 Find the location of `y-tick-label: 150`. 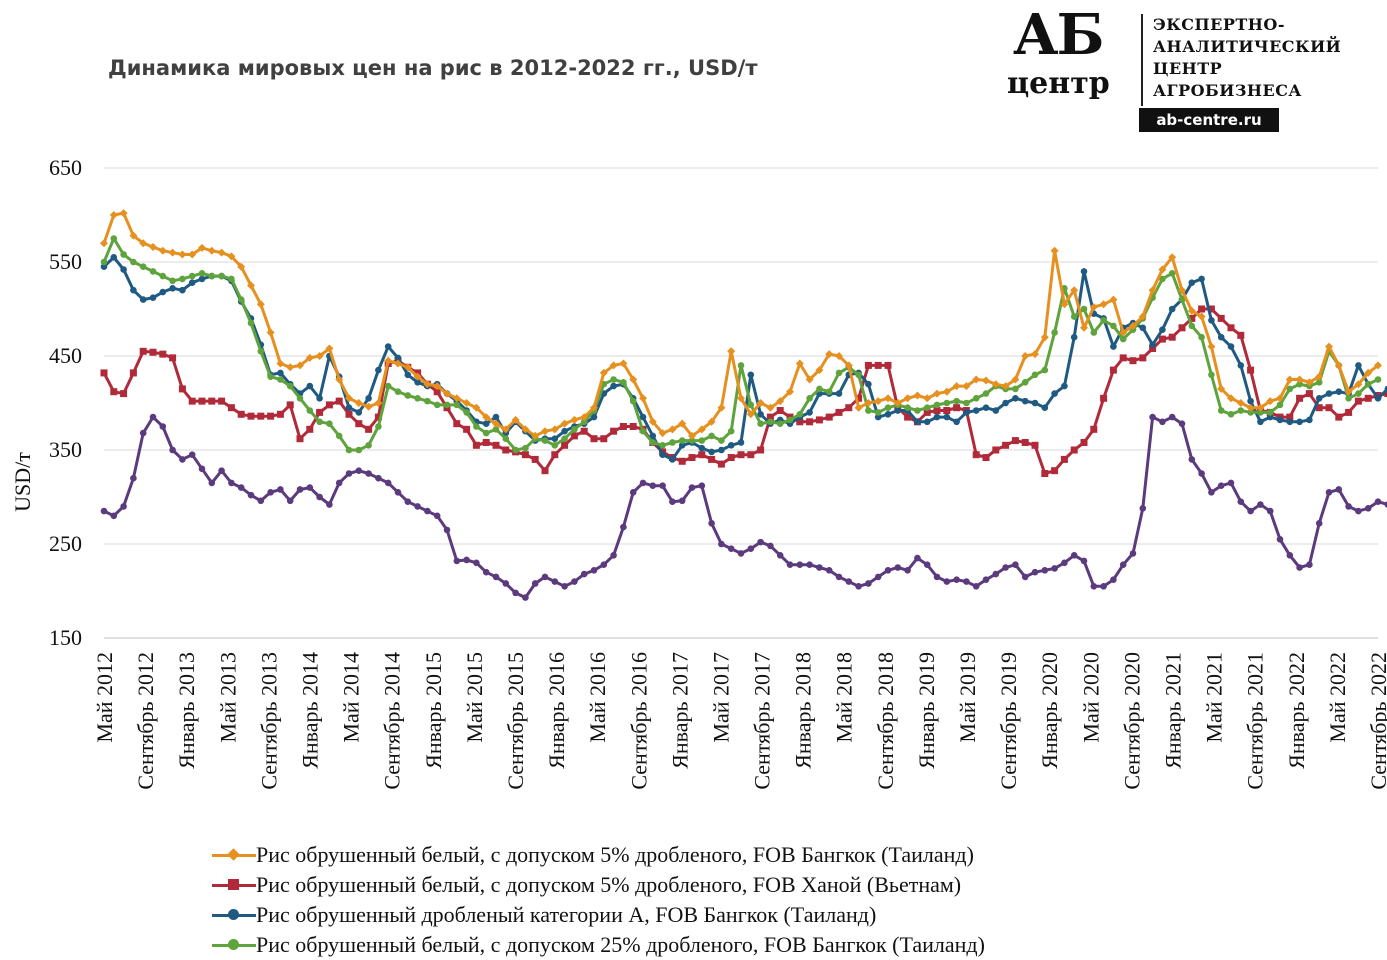

y-tick-label: 150 is located at coordinates (65, 637).